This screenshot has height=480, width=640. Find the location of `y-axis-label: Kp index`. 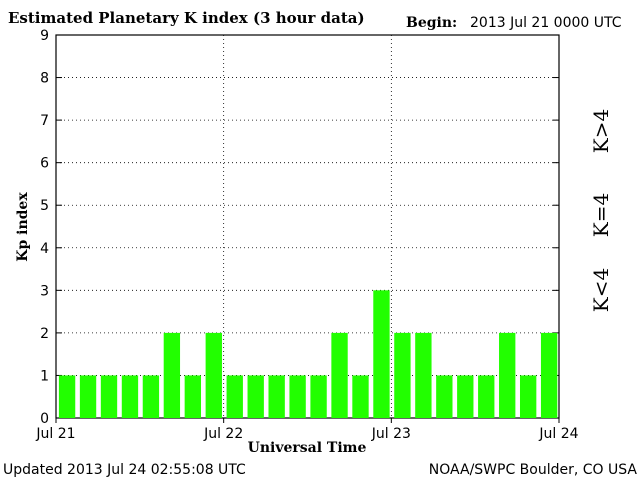

y-axis-label: Kp index is located at coordinates (23, 227).